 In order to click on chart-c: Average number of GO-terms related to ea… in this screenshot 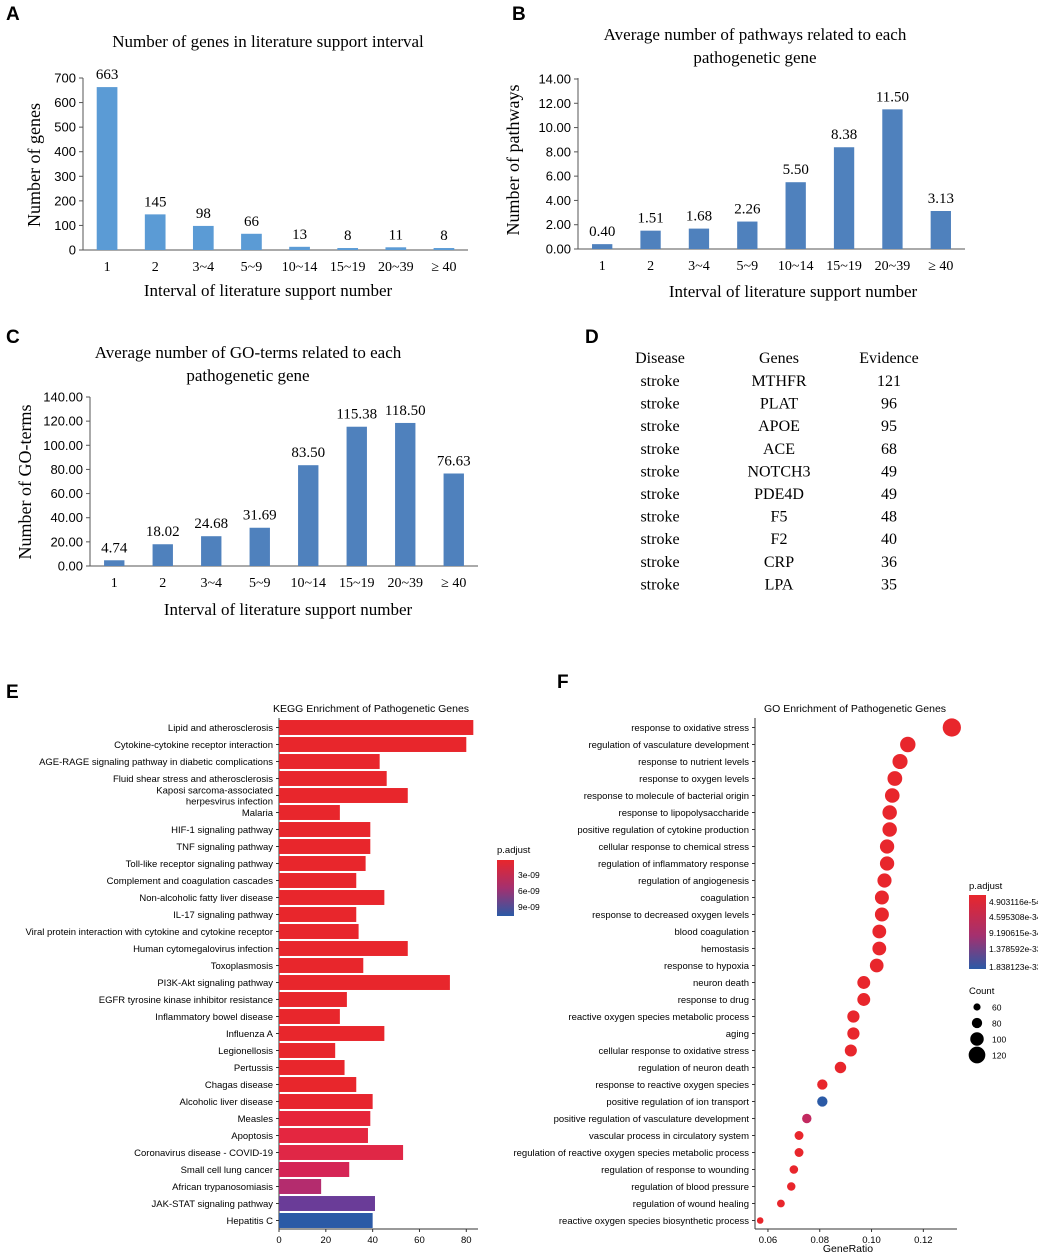, I will do `click(246, 481)`.